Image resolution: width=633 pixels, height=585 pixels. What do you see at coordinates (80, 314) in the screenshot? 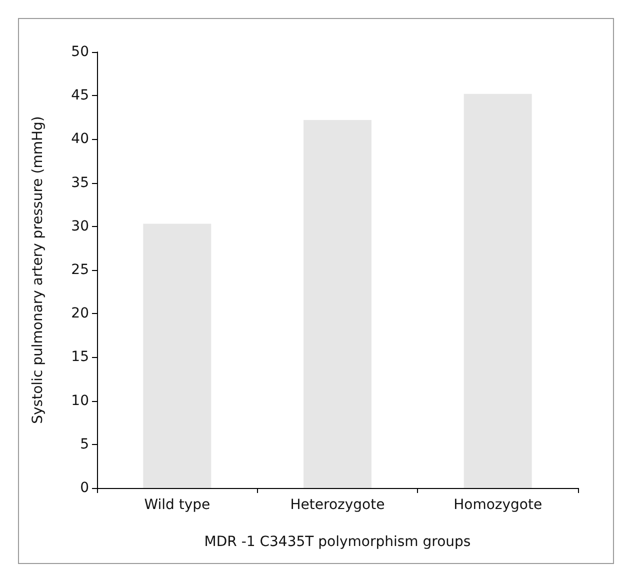
I see `y-tick-label: 20` at bounding box center [80, 314].